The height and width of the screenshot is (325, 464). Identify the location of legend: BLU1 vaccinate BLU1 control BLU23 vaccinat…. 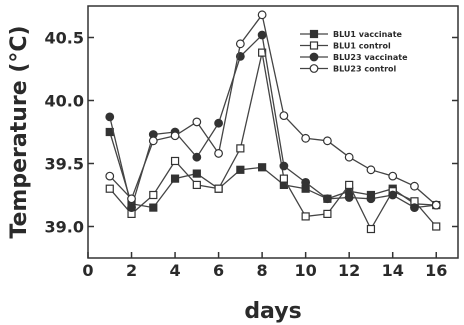
(354, 51).